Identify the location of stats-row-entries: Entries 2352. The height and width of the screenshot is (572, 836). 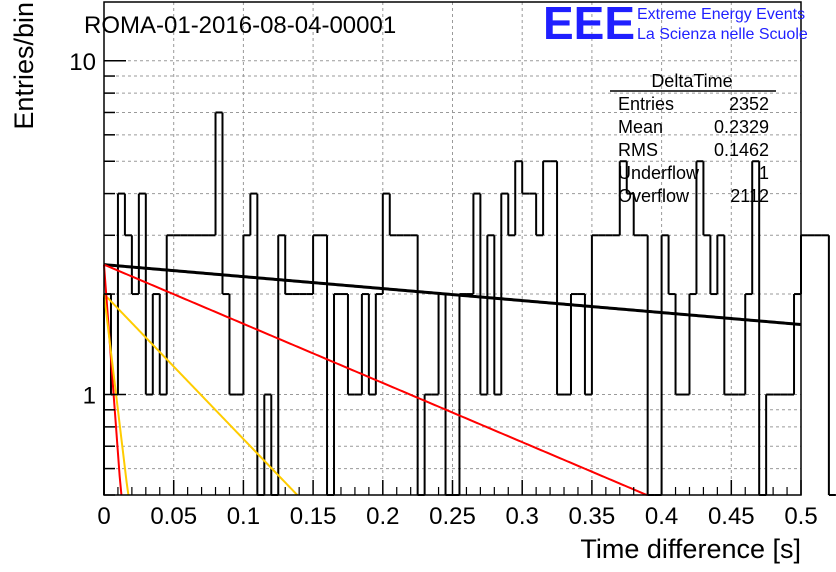
(693, 104).